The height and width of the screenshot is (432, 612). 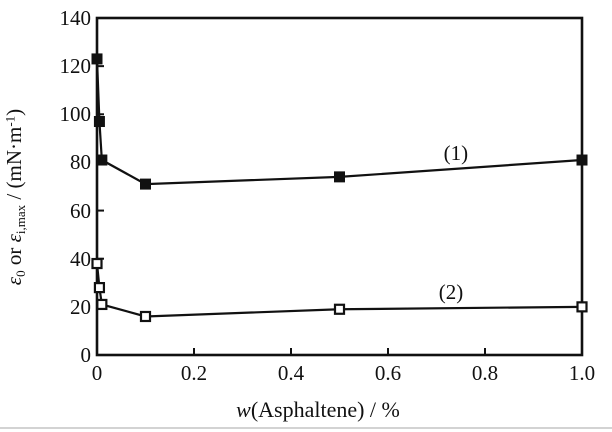 I want to click on x-tick-label: 0.4, so click(x=291, y=373).